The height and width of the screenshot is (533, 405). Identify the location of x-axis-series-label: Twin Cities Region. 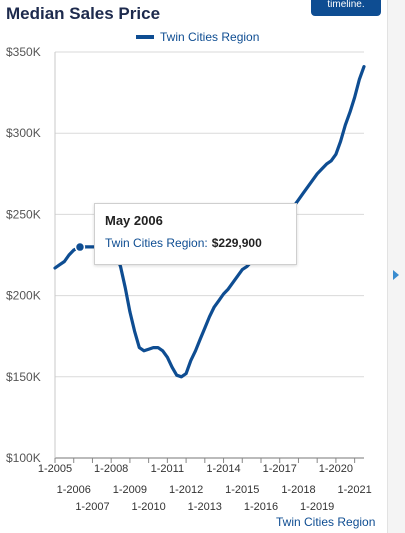
(326, 522).